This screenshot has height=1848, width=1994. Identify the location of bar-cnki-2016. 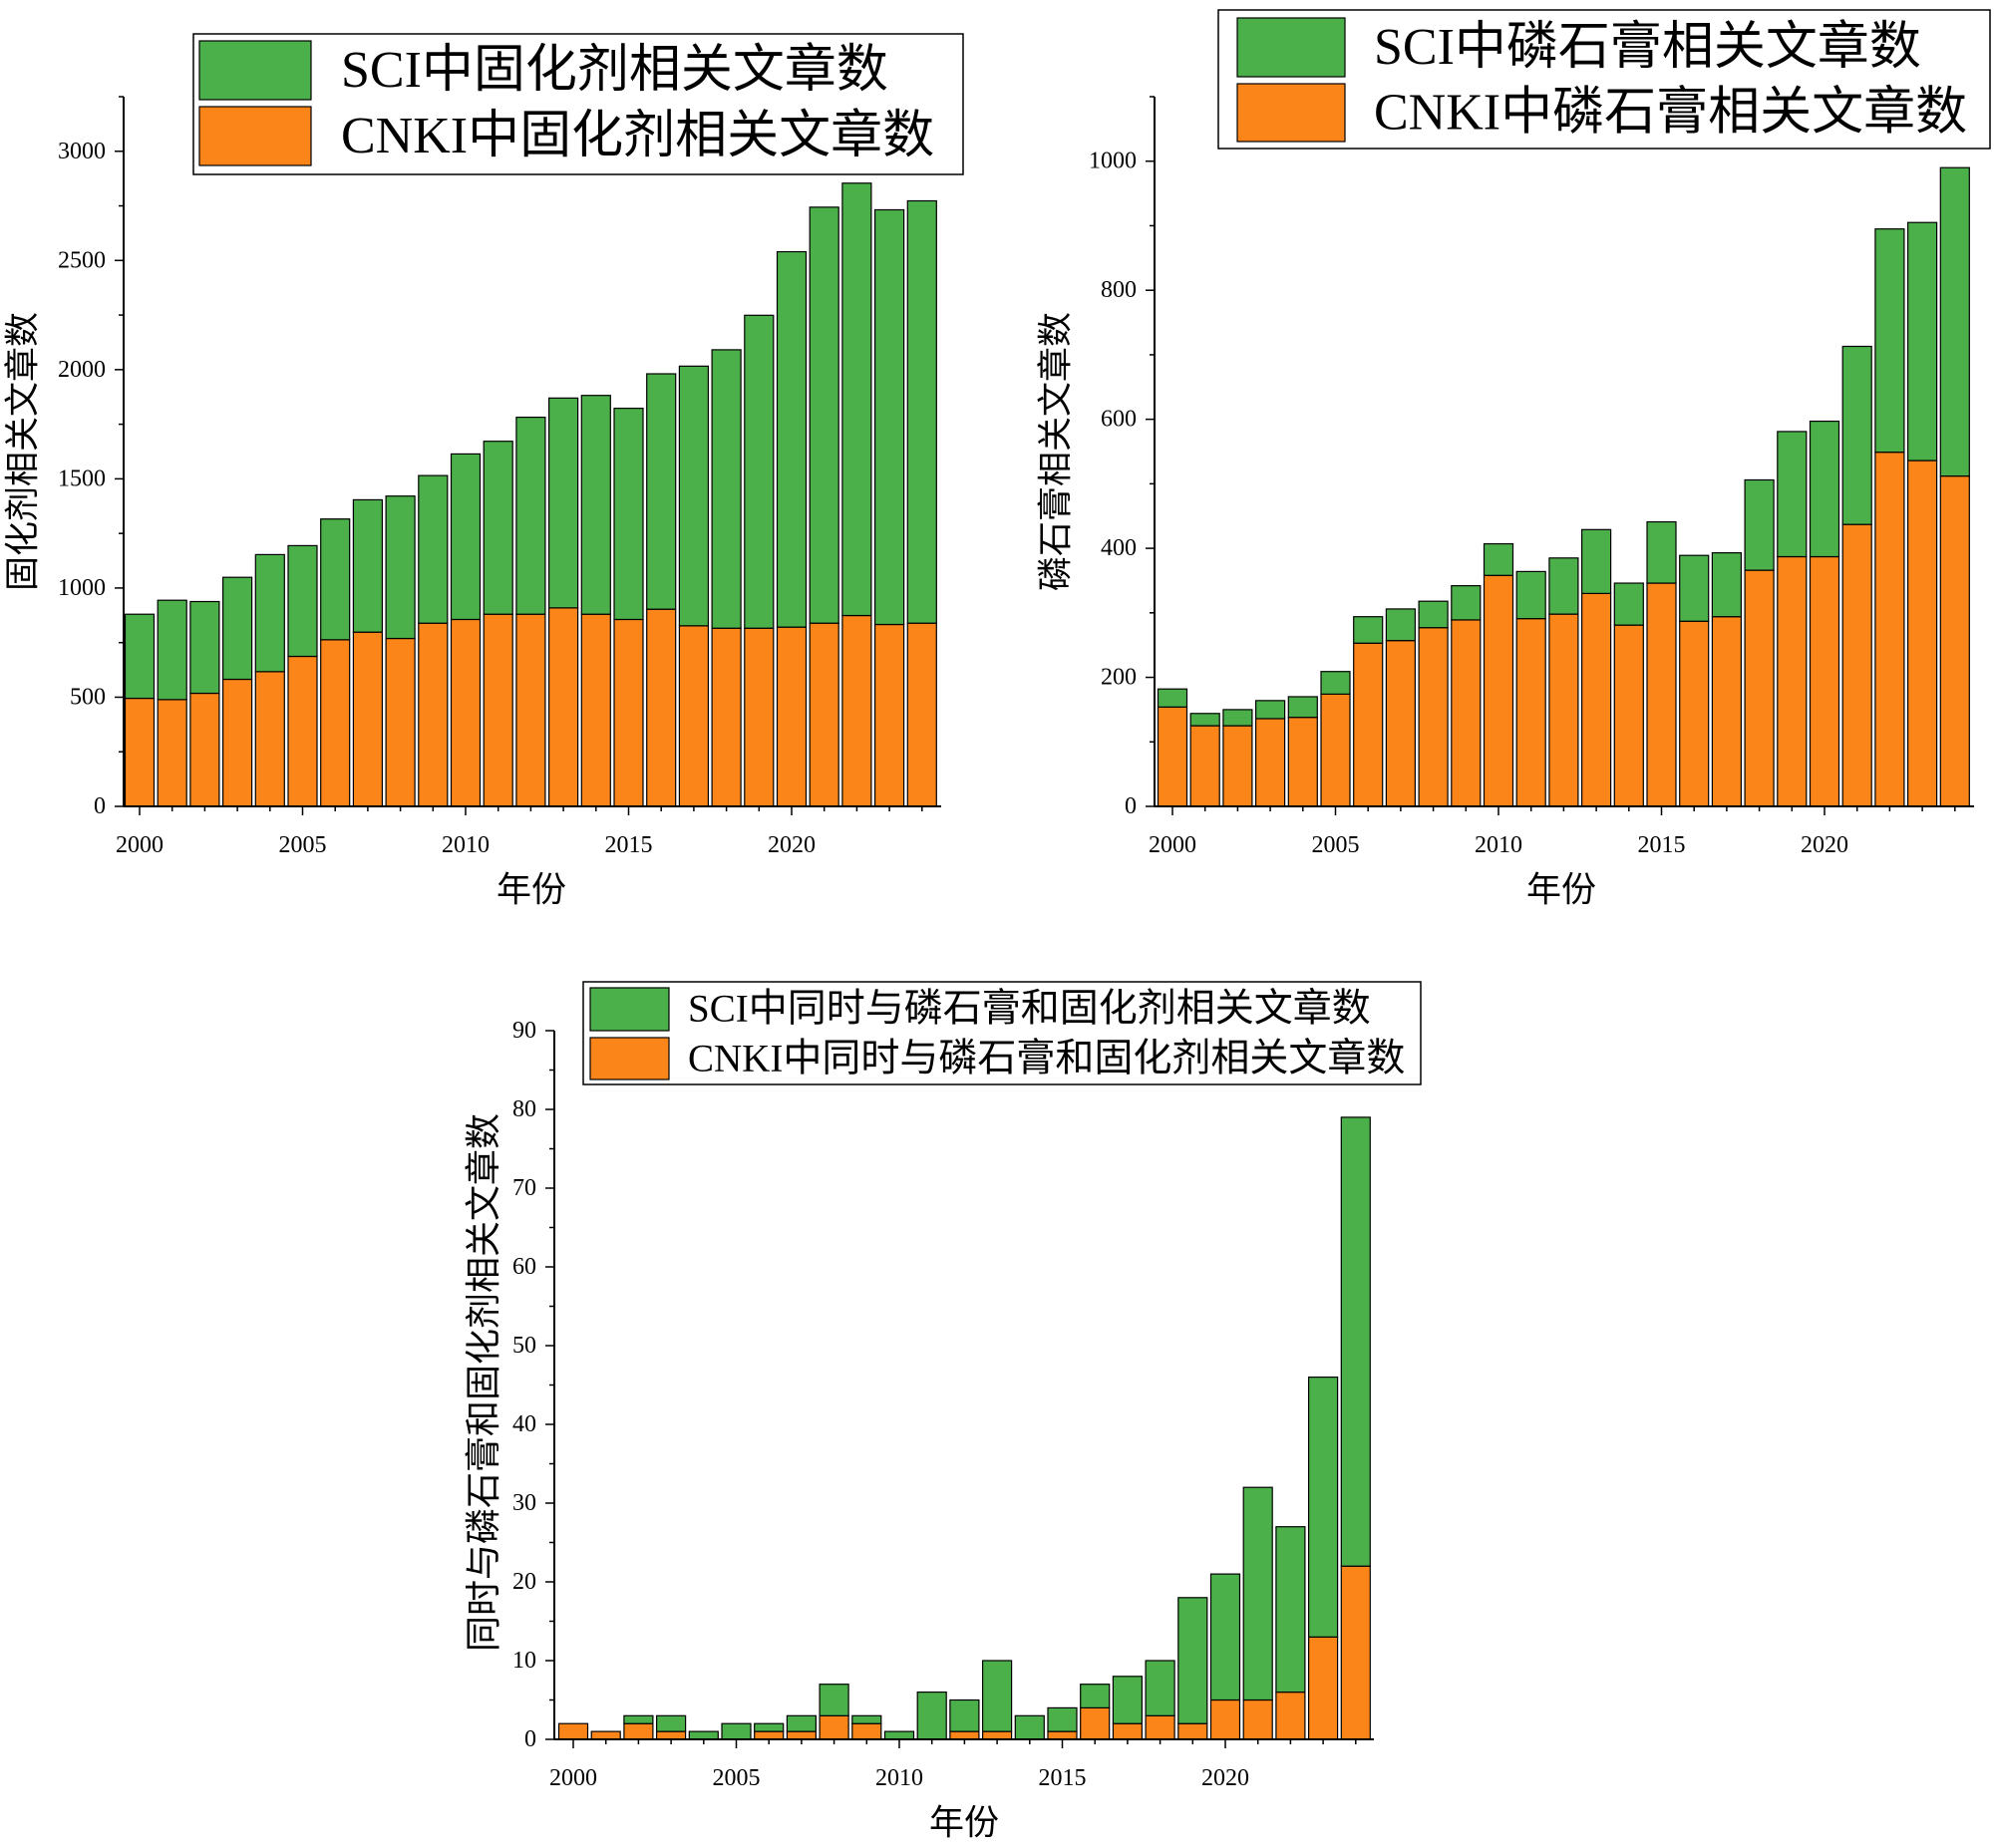
(1694, 713).